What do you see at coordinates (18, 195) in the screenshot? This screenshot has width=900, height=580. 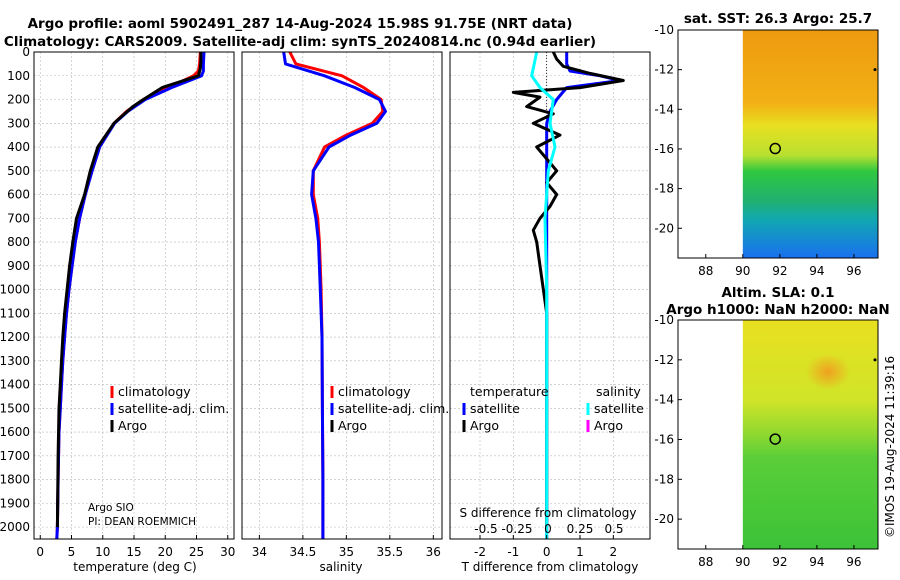 I see `y-tick-label: 600` at bounding box center [18, 195].